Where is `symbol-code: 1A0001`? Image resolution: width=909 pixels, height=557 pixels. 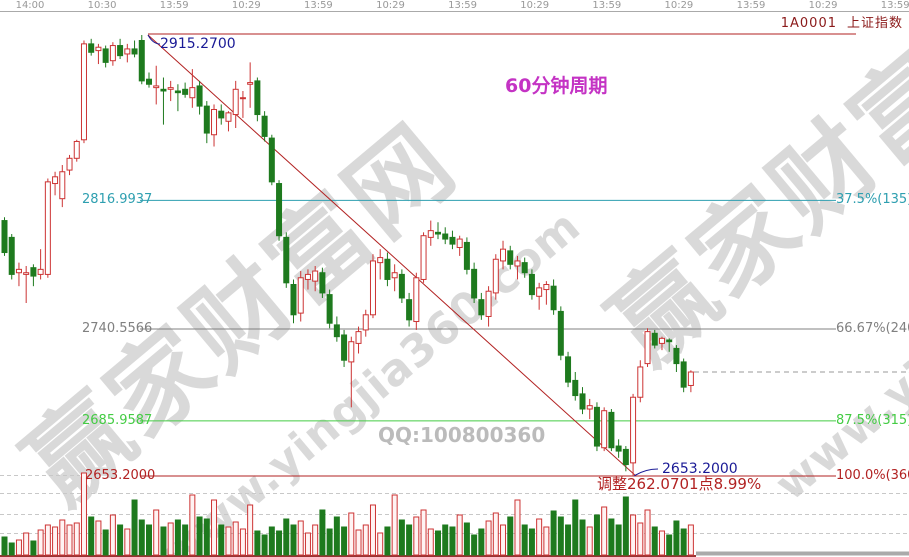 symbol-code: 1A0001 is located at coordinates (808, 23).